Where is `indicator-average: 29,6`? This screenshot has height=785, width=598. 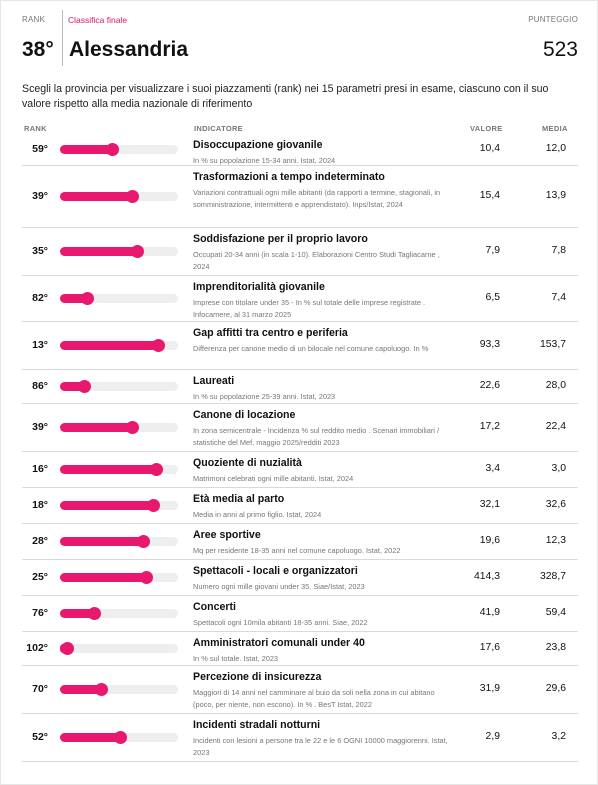 indicator-average: 29,6 is located at coordinates (555, 688).